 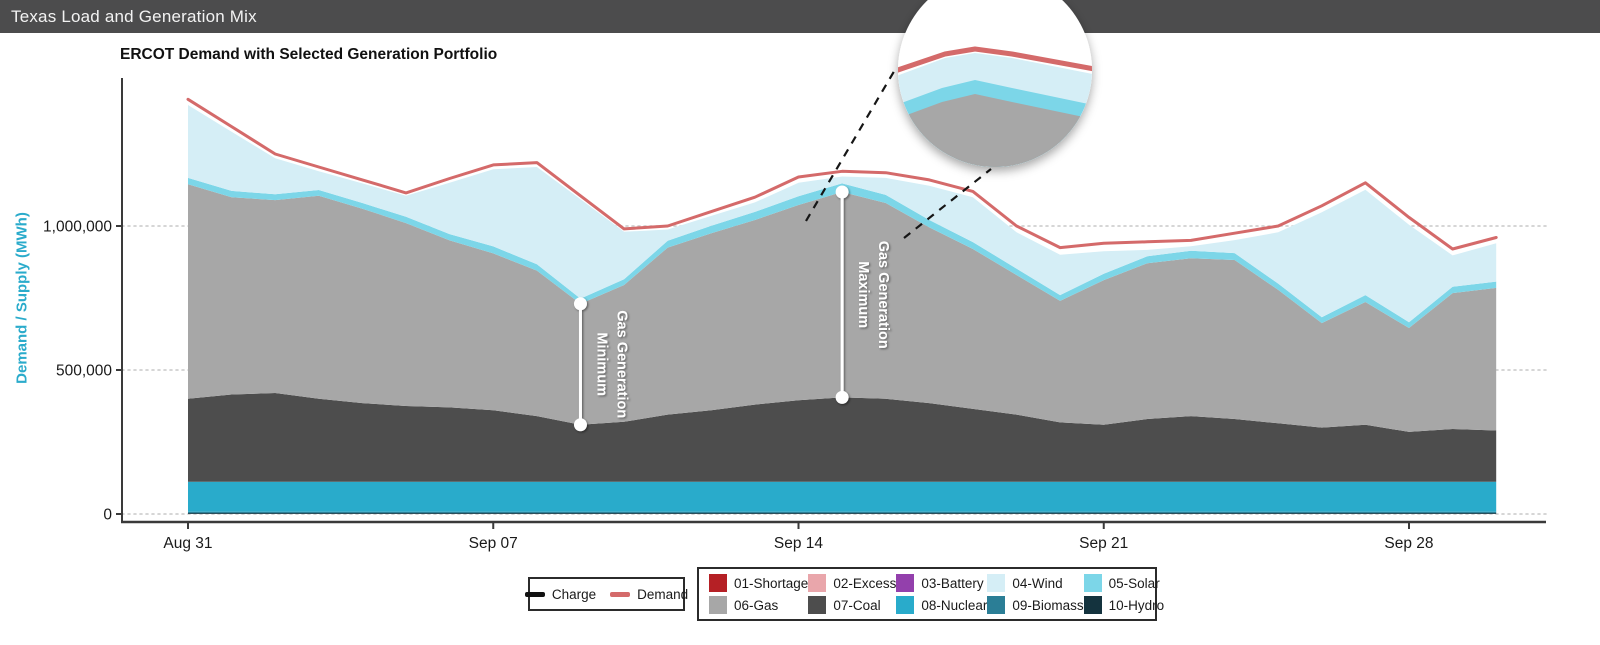 What do you see at coordinates (952, 583) in the screenshot?
I see `legend-label: 03-Battery` at bounding box center [952, 583].